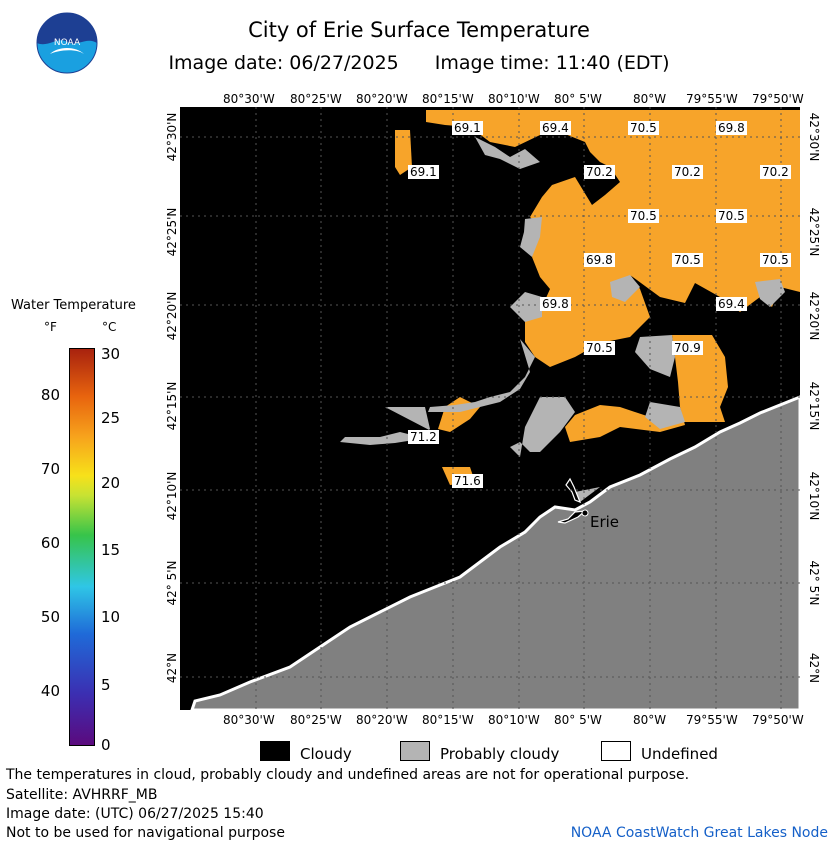 Image resolution: width=838 pixels, height=850 pixels. Describe the element at coordinates (578, 720) in the screenshot. I see `lon-tick-bottom: 80° 5'W` at that location.